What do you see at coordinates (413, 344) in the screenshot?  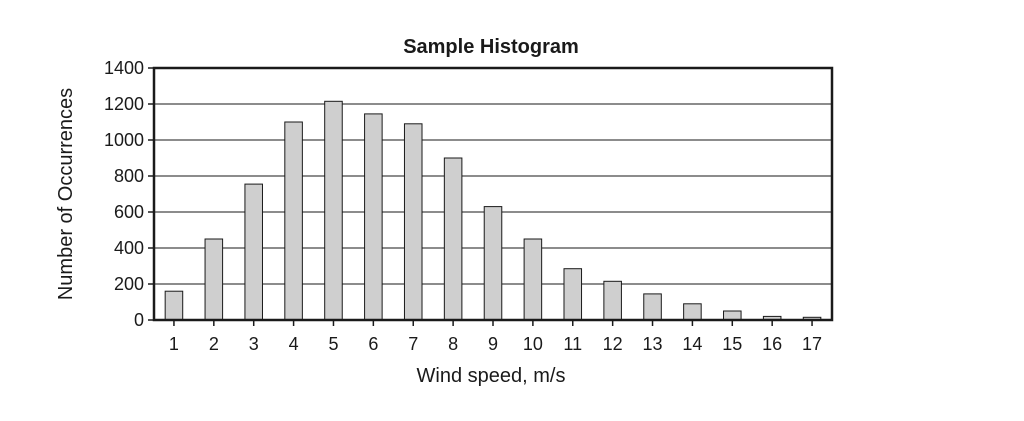 I see `x-tick-label: 7` at bounding box center [413, 344].